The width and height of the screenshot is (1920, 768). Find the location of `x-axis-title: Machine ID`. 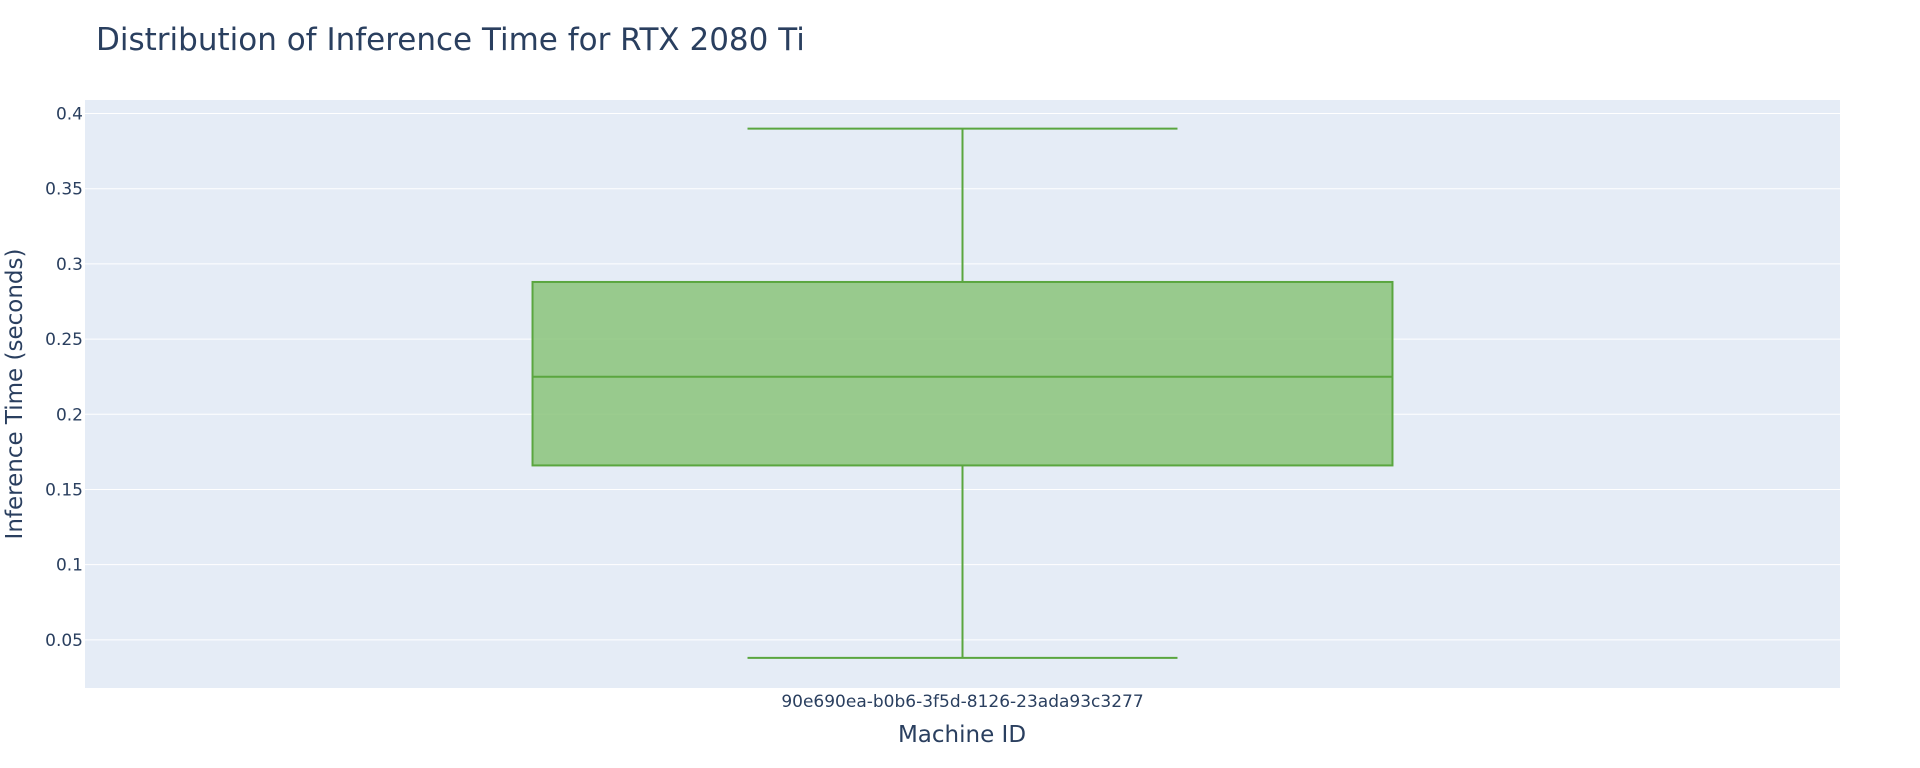

x-axis-title: Machine ID is located at coordinates (962, 735).